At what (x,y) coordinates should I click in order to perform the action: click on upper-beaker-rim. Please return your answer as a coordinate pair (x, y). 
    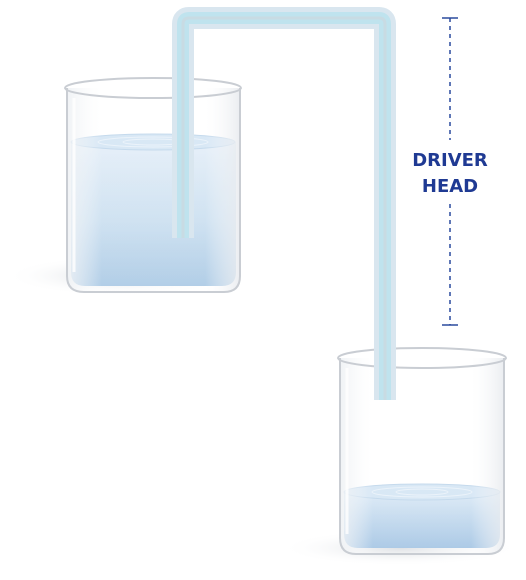
    Looking at the image, I should click on (153, 88).